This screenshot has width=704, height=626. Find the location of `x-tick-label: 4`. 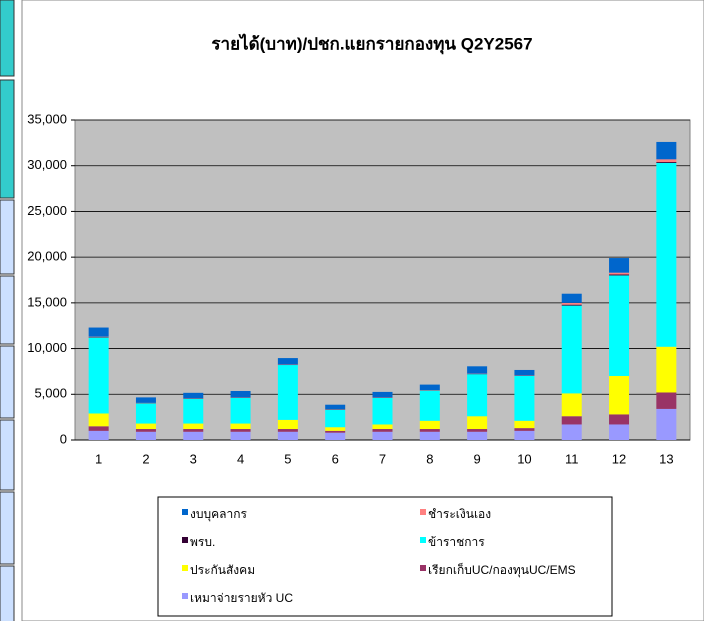

x-tick-label: 4 is located at coordinates (240, 458).